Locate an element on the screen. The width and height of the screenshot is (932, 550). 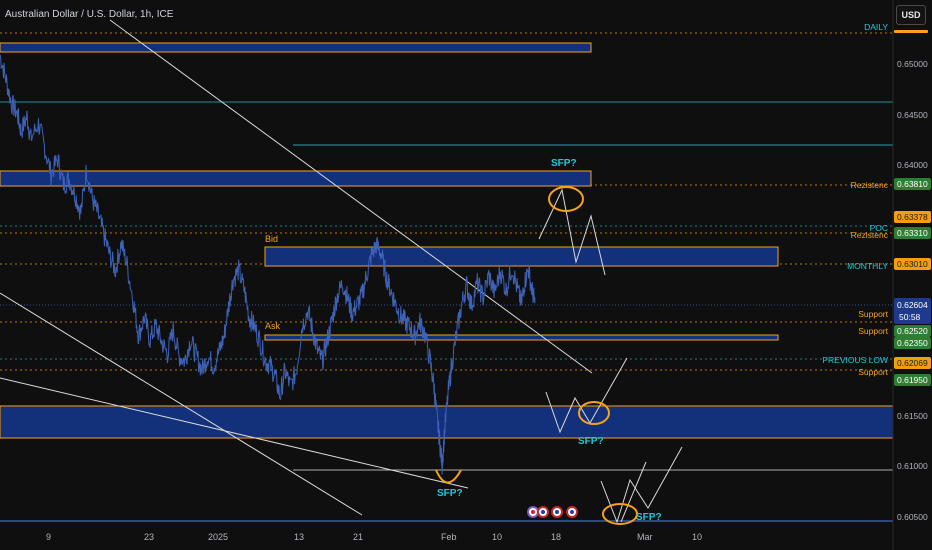
price-tag: 0.63810 is located at coordinates (912, 184).